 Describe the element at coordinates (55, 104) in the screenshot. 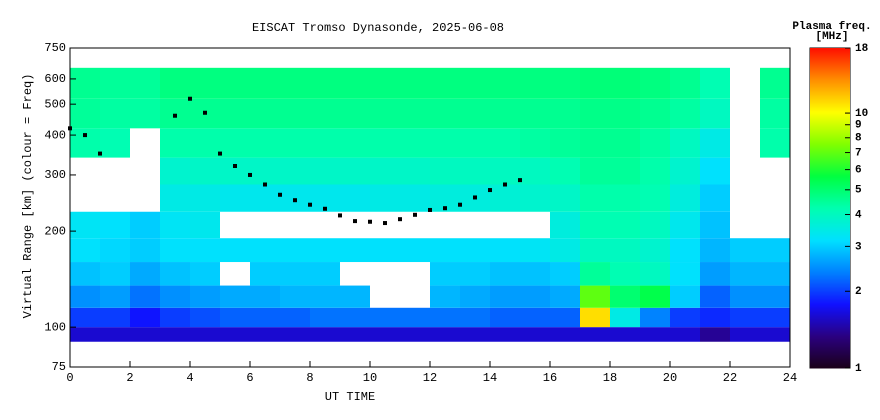

I see `y-tick-label: 500` at that location.